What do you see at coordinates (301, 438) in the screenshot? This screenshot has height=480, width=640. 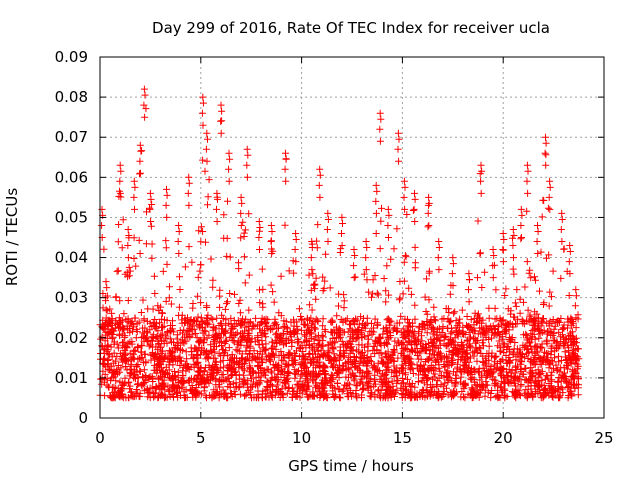 I see `x-tick-label: 10` at bounding box center [301, 438].